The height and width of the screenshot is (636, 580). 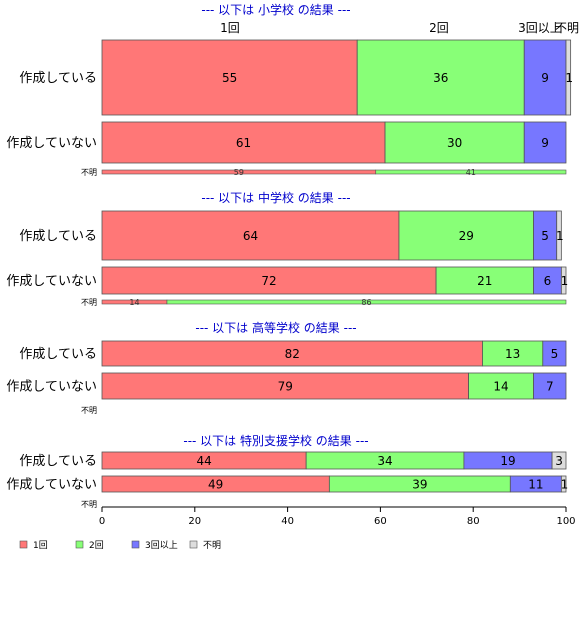 I want to click on data-label: 82, so click(x=292, y=354).